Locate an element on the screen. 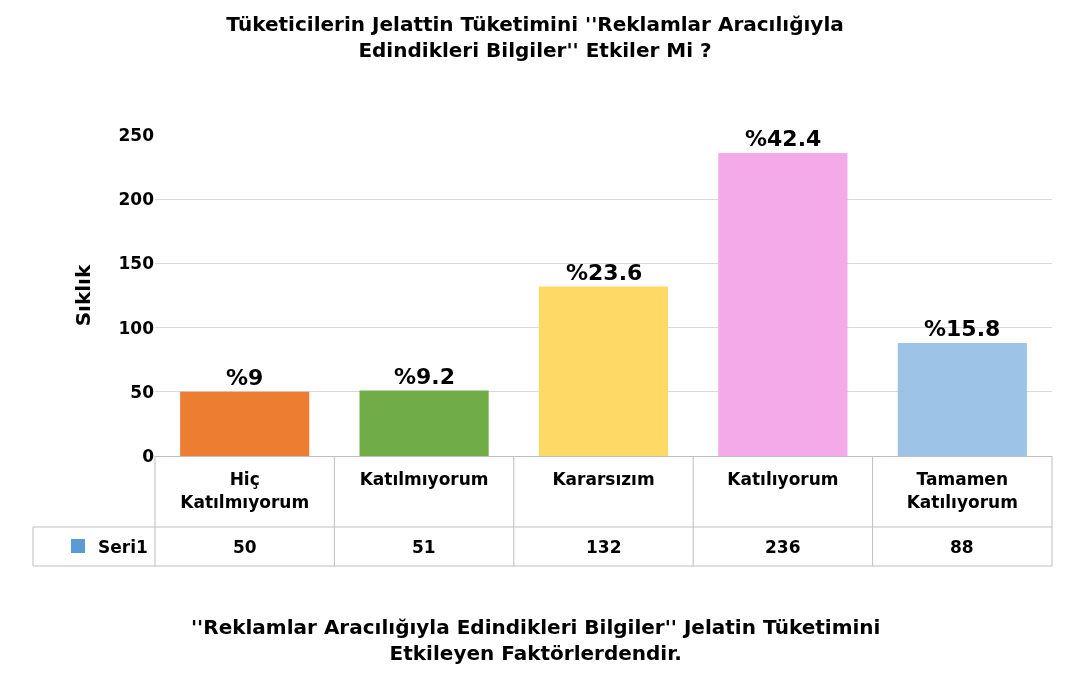 This screenshot has width=1070, height=687. x-tick-label: Katılıyorum is located at coordinates (783, 479).